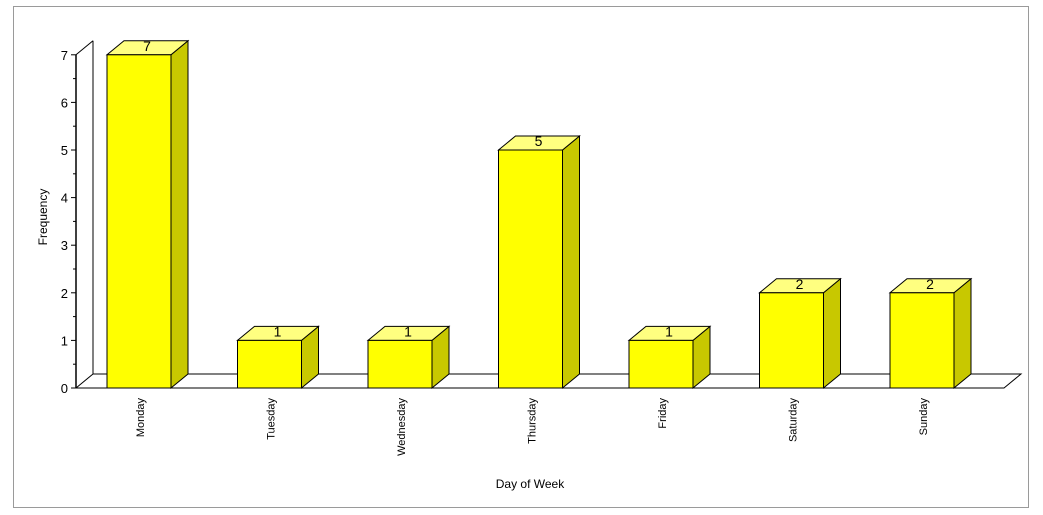 The image size is (1043, 515). Describe the element at coordinates (64, 198) in the screenshot. I see `y-tick-label: 4` at that location.